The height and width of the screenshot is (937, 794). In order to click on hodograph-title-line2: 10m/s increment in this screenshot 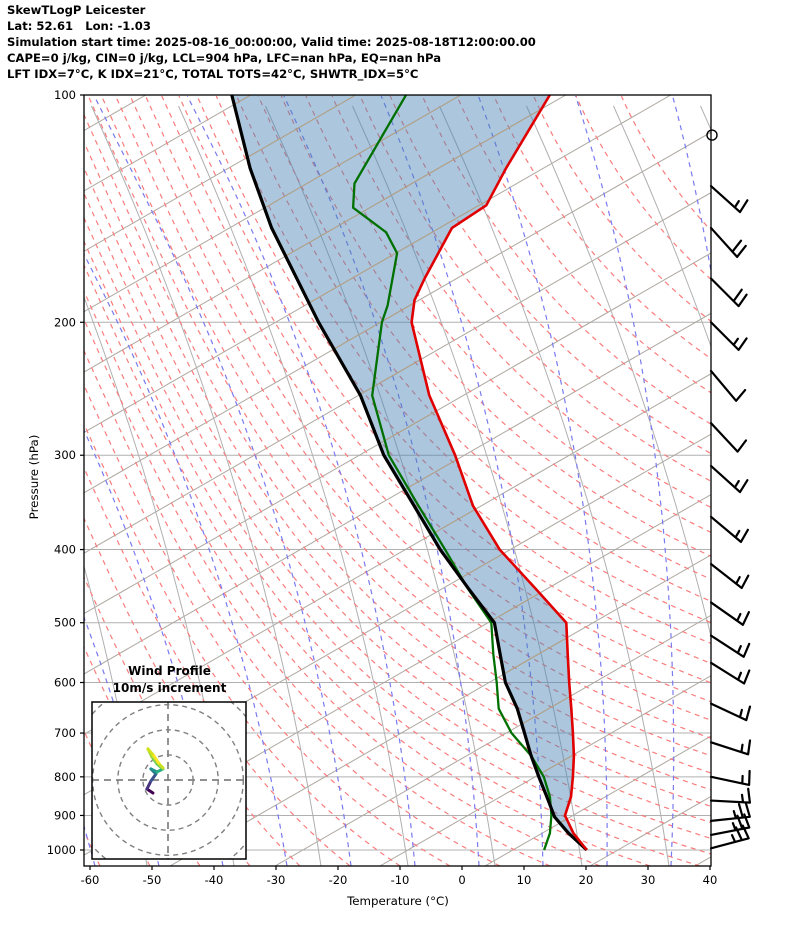, I will do `click(169, 687)`.